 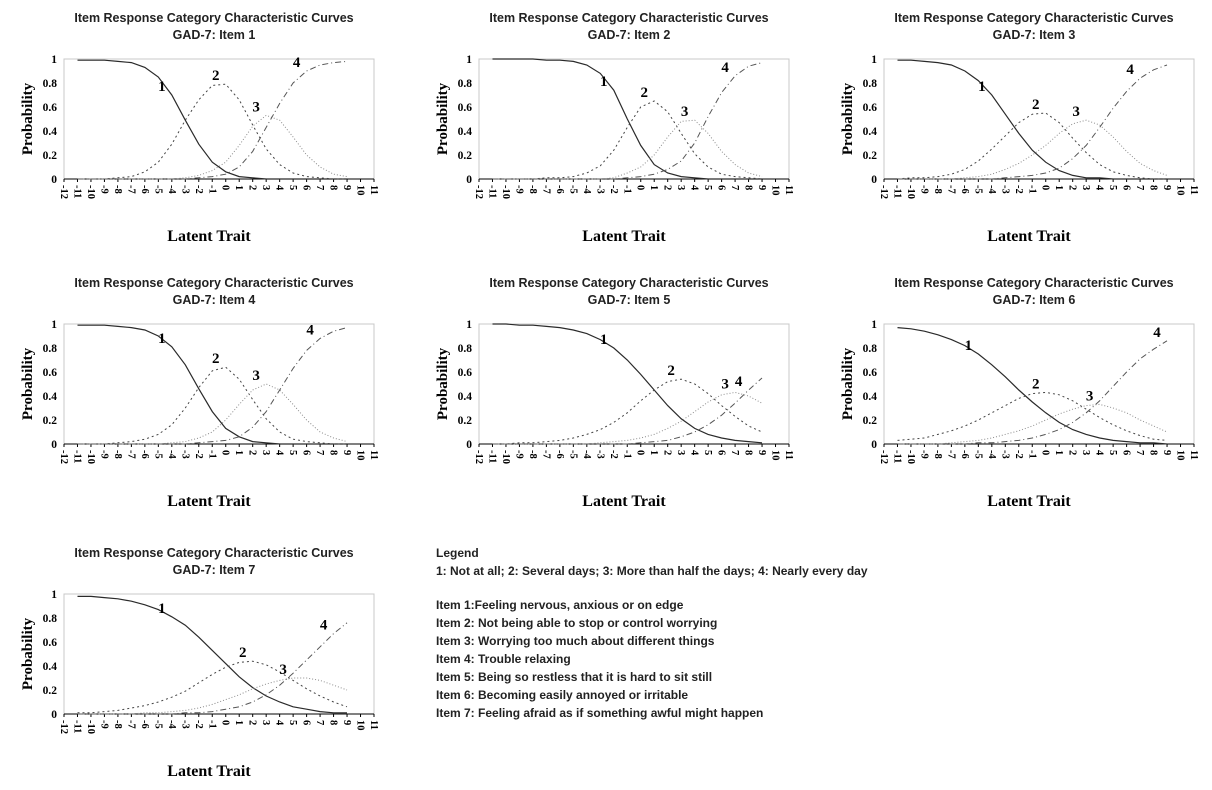 I want to click on x-tick-label: 1, so click(x=653, y=452).